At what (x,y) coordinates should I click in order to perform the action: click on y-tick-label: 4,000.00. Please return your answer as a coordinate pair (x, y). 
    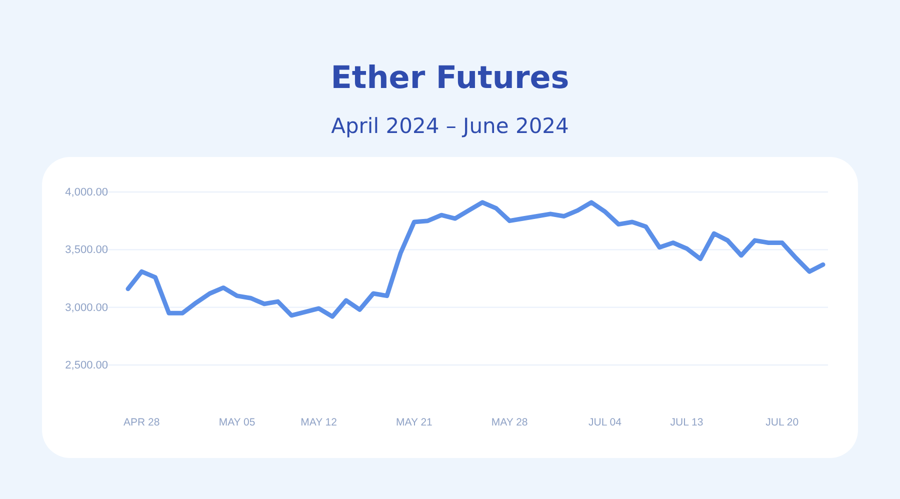
    Looking at the image, I should click on (86, 192).